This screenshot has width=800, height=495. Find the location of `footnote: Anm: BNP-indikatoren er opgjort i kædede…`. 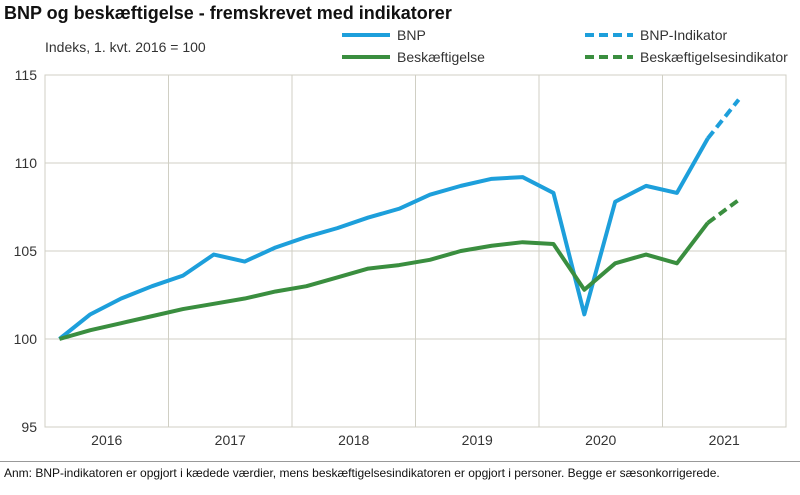

footnote: Anm: BNP-indikatoren er opgjort i kædede… is located at coordinates (362, 473).